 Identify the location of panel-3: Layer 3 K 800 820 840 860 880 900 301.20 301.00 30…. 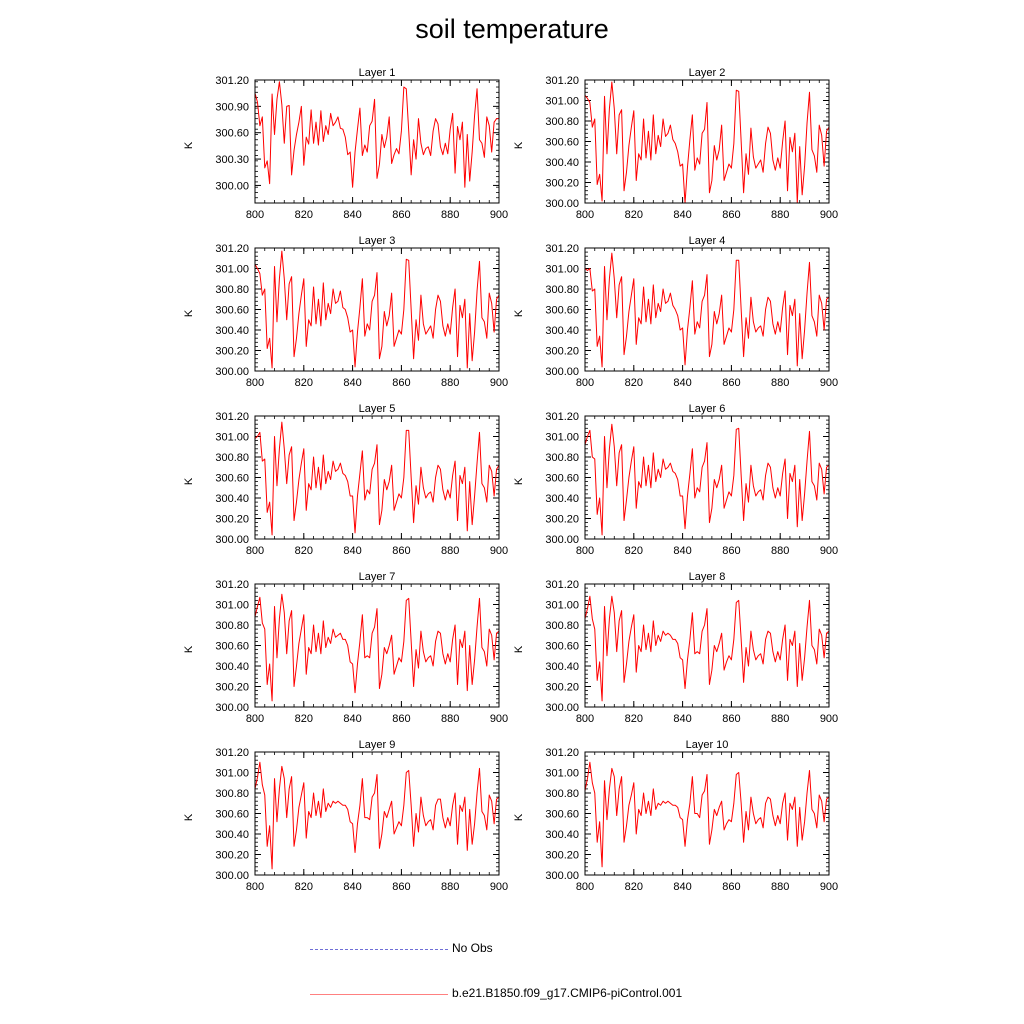
(345, 312).